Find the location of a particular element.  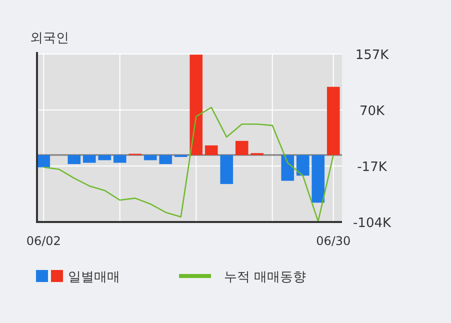

chart-title: 외국인 is located at coordinates (49, 38).